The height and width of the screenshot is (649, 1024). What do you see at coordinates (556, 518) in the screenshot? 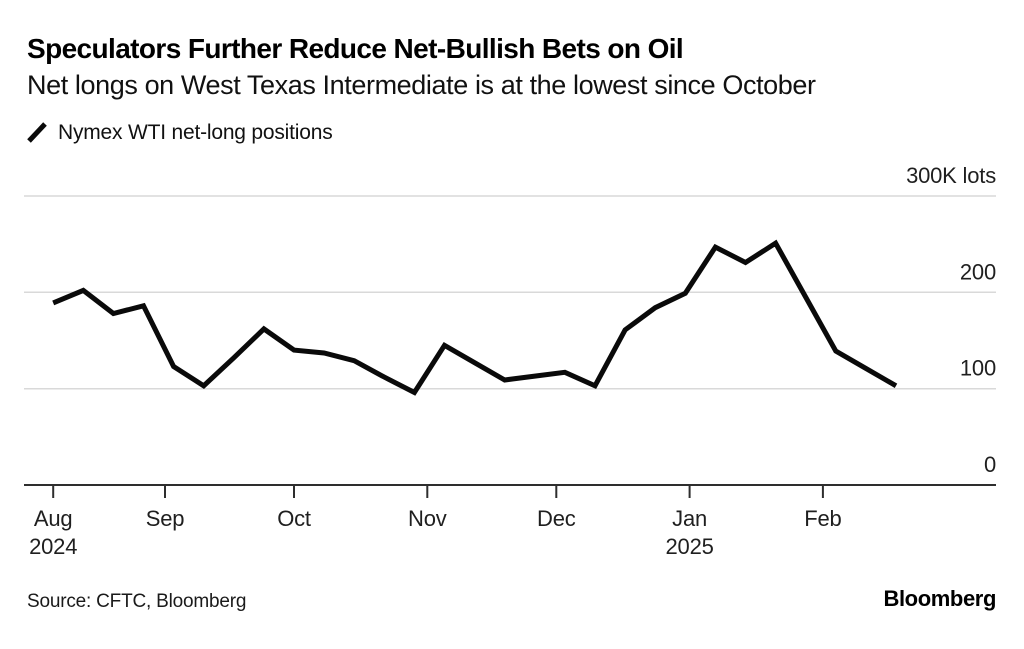
I see `x-axis-label-Dec: Dec` at bounding box center [556, 518].